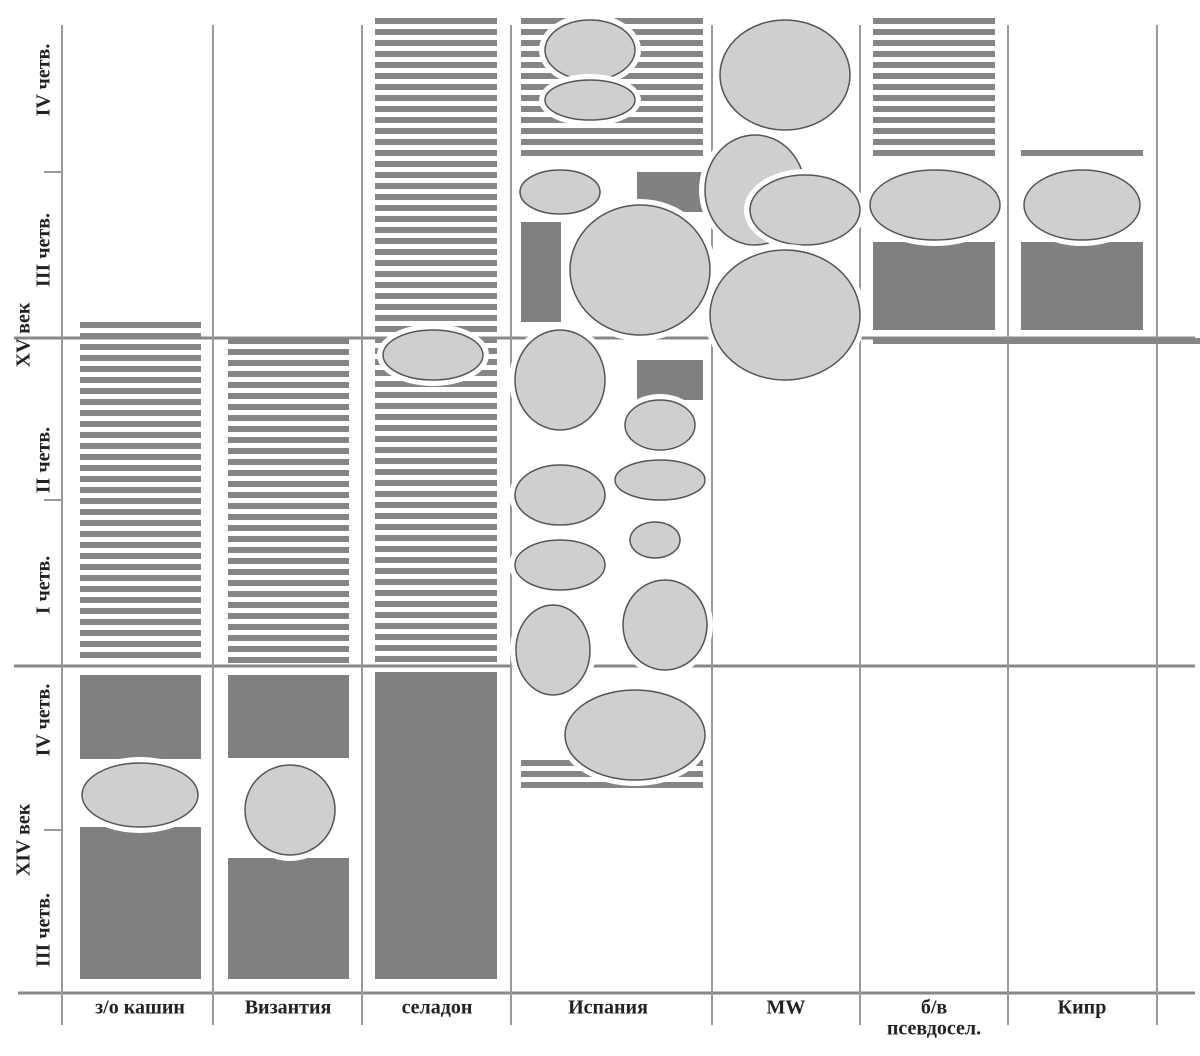  What do you see at coordinates (44, 460) in the screenshot?
I see `row-label: II четв.` at bounding box center [44, 460].